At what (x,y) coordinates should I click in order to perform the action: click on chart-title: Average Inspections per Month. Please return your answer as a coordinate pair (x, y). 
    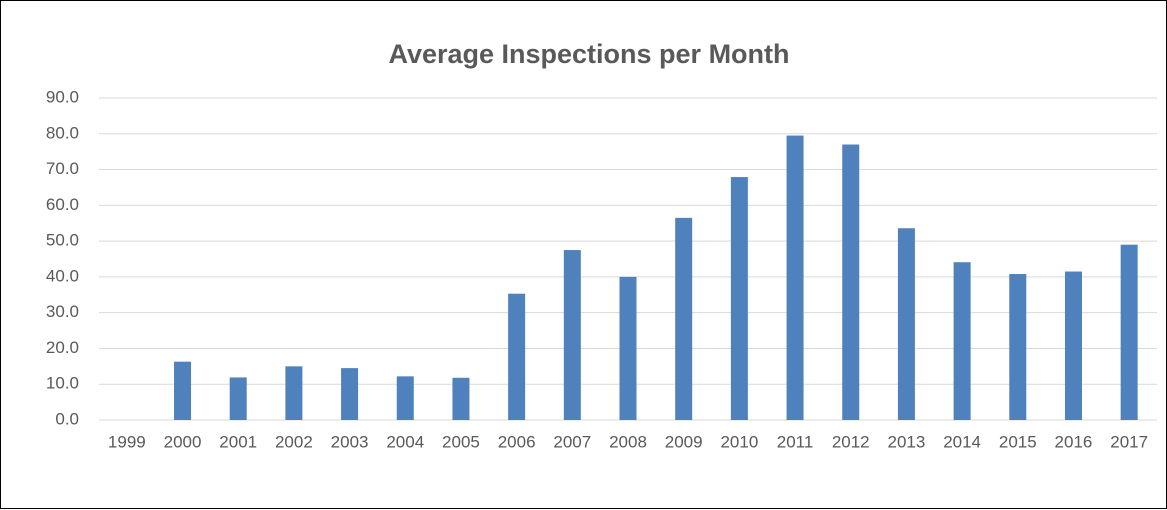
    Looking at the image, I should click on (588, 54).